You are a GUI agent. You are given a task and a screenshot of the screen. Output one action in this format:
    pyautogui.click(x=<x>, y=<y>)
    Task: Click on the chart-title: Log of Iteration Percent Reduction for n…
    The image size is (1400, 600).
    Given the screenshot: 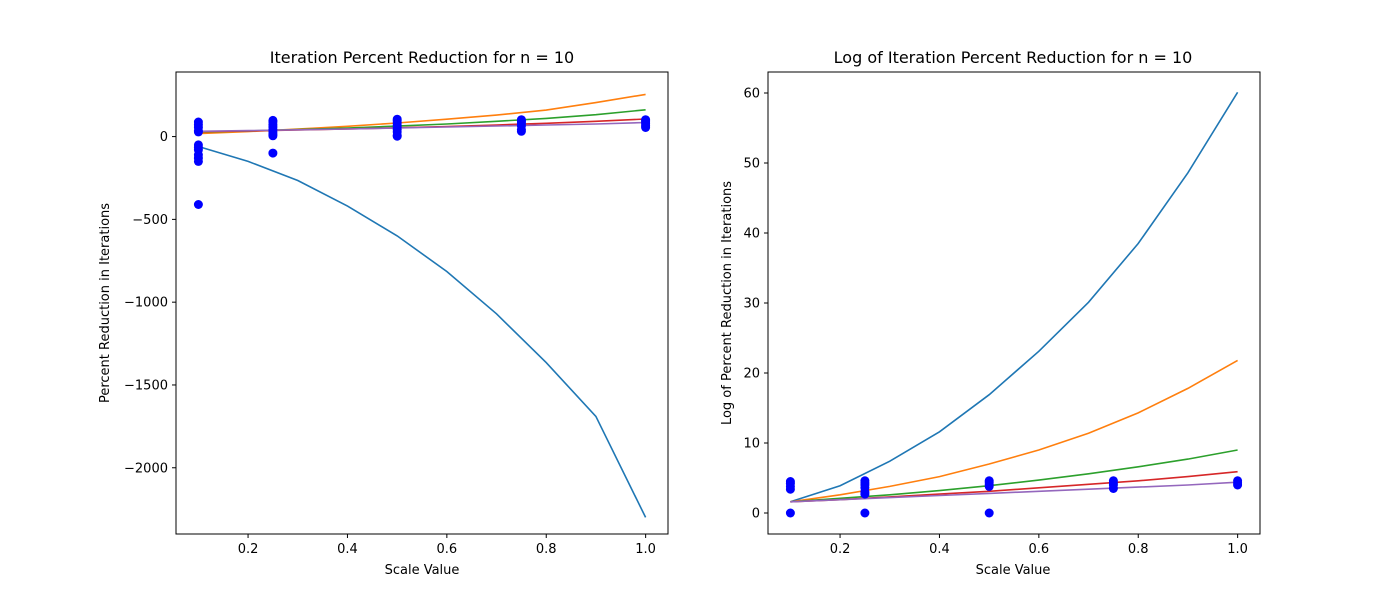 What is the action you would take?
    pyautogui.click(x=1013, y=57)
    